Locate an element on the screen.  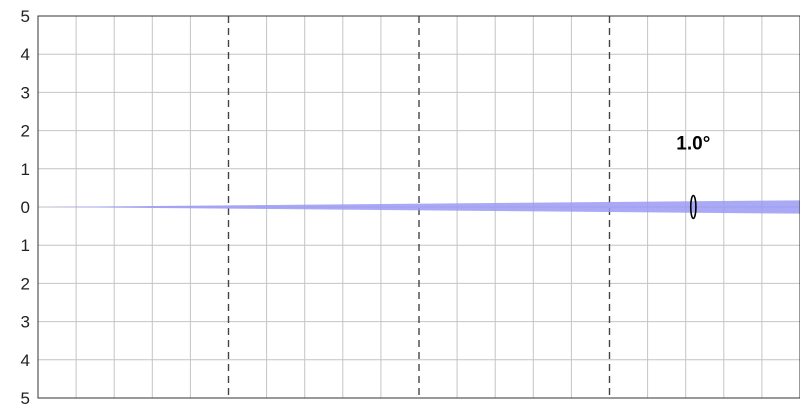
beam-wedge is located at coordinates (419, 207).